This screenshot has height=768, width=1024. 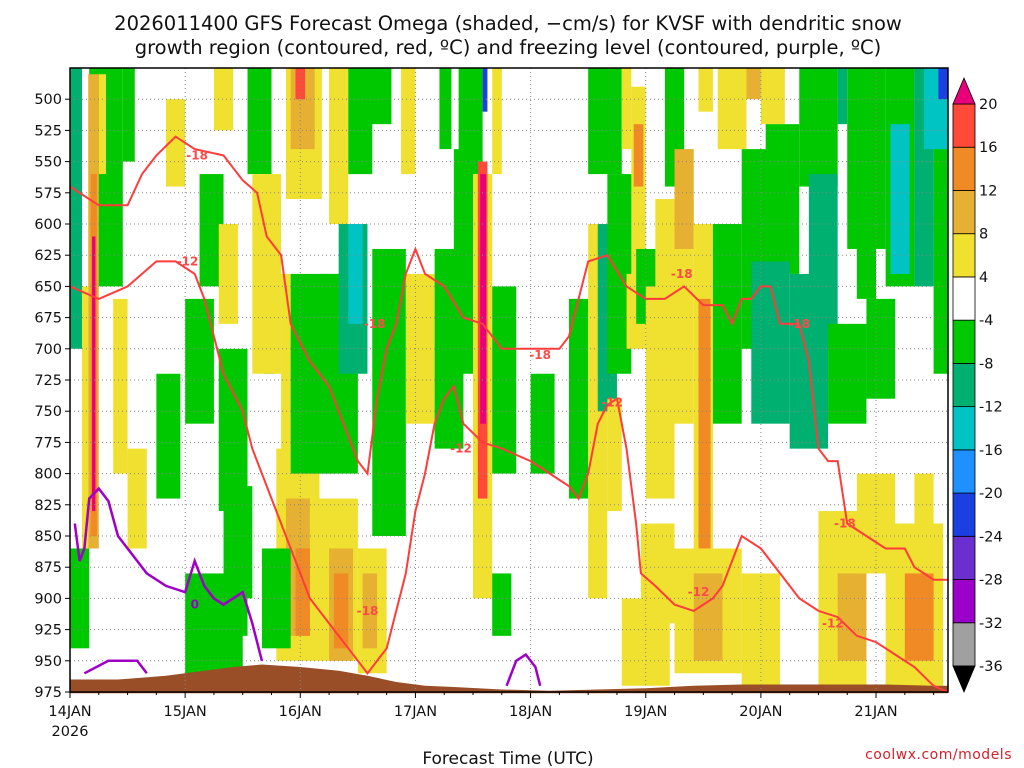 What do you see at coordinates (991, 494) in the screenshot?
I see `colorbar-tick-label: -20` at bounding box center [991, 494].